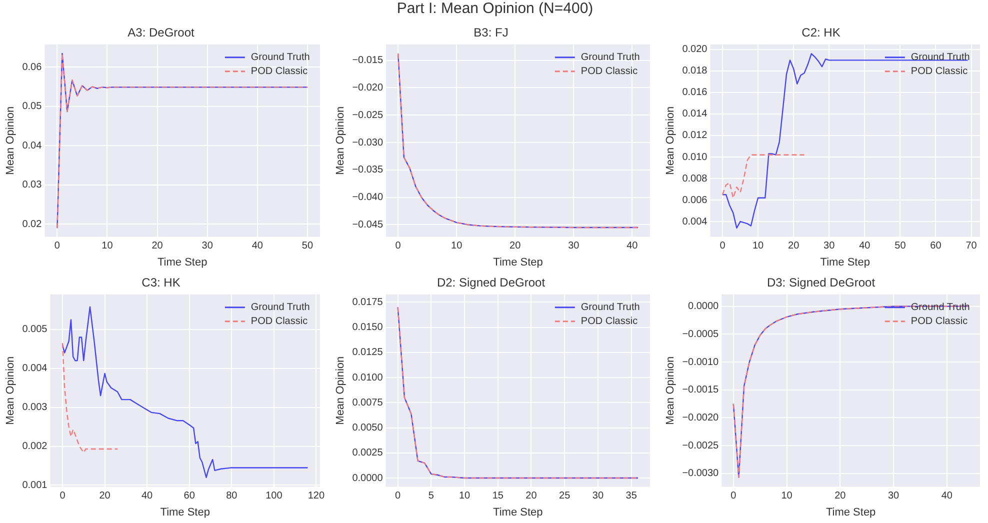 This screenshot has height=523, width=988. Describe the element at coordinates (491, 283) in the screenshot. I see `chart-title: D2: Signed DeGroot` at that location.